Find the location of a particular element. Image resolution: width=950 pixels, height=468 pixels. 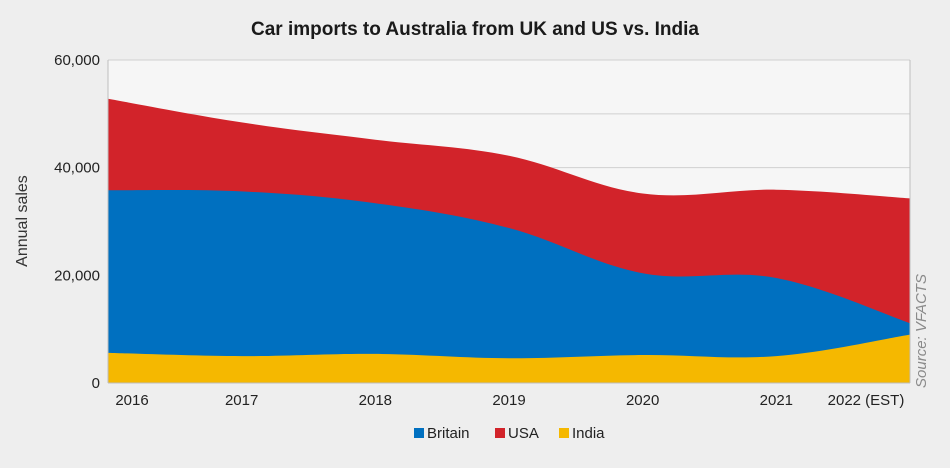

legend-label: Britain is located at coordinates (448, 433).